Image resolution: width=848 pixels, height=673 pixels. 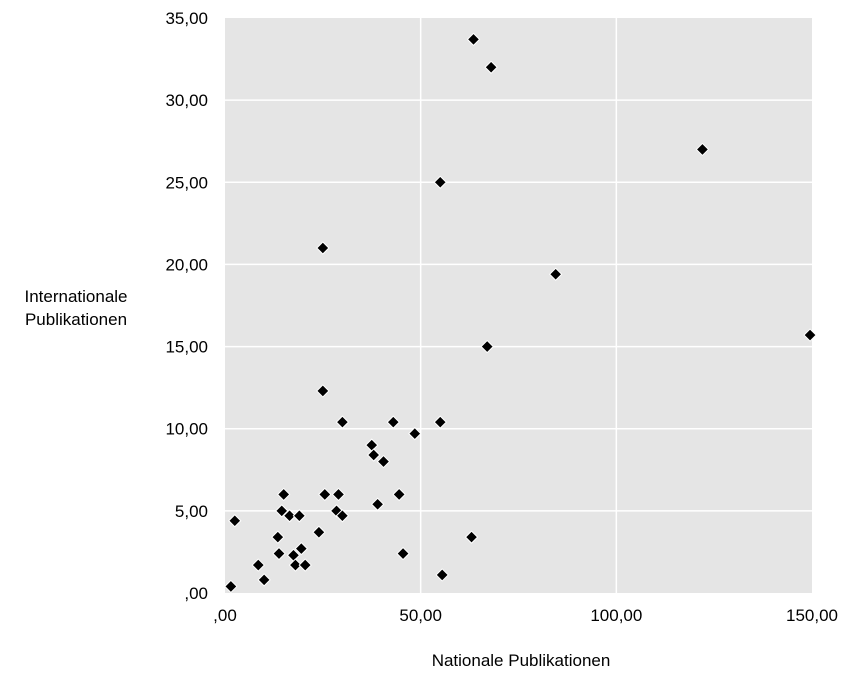 What do you see at coordinates (186, 264) in the screenshot?
I see `y-tick-label: 20,00` at bounding box center [186, 264].